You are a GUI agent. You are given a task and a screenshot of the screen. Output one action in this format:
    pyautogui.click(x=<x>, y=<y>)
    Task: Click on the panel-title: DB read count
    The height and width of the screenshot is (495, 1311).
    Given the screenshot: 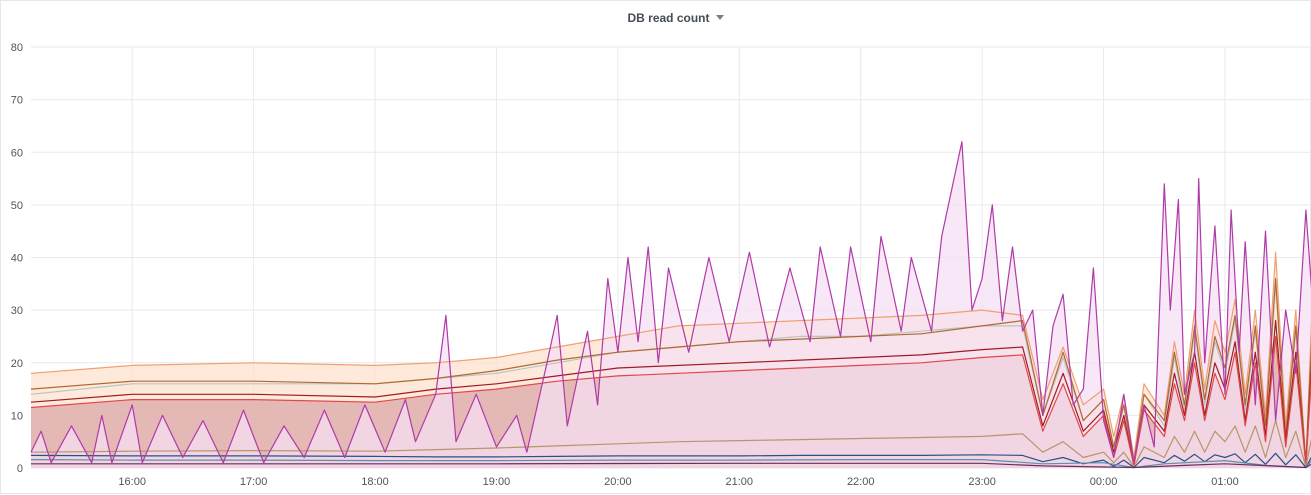 What is the action you would take?
    pyautogui.click(x=668, y=18)
    